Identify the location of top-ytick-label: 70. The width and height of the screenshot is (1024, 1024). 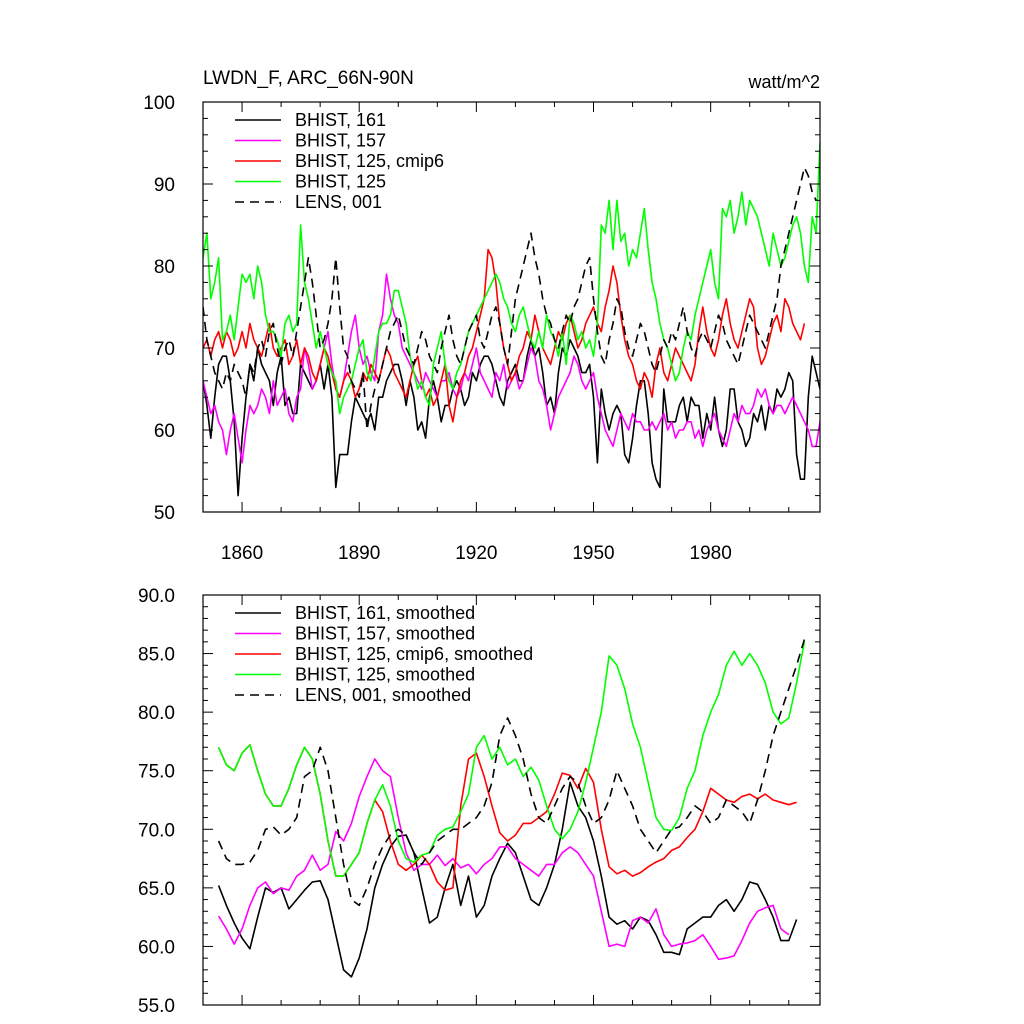
(164, 349).